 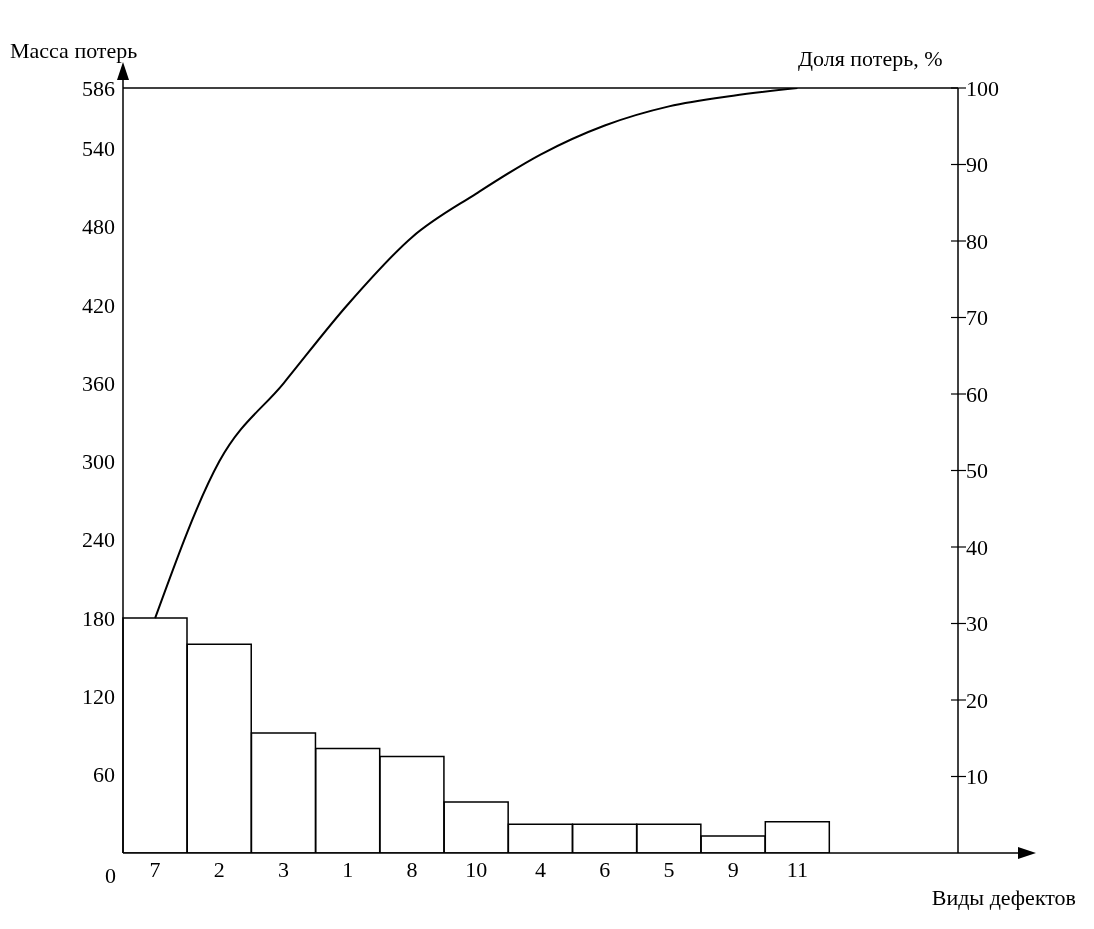 What do you see at coordinates (98, 227) in the screenshot?
I see `y-tick-label: 480` at bounding box center [98, 227].